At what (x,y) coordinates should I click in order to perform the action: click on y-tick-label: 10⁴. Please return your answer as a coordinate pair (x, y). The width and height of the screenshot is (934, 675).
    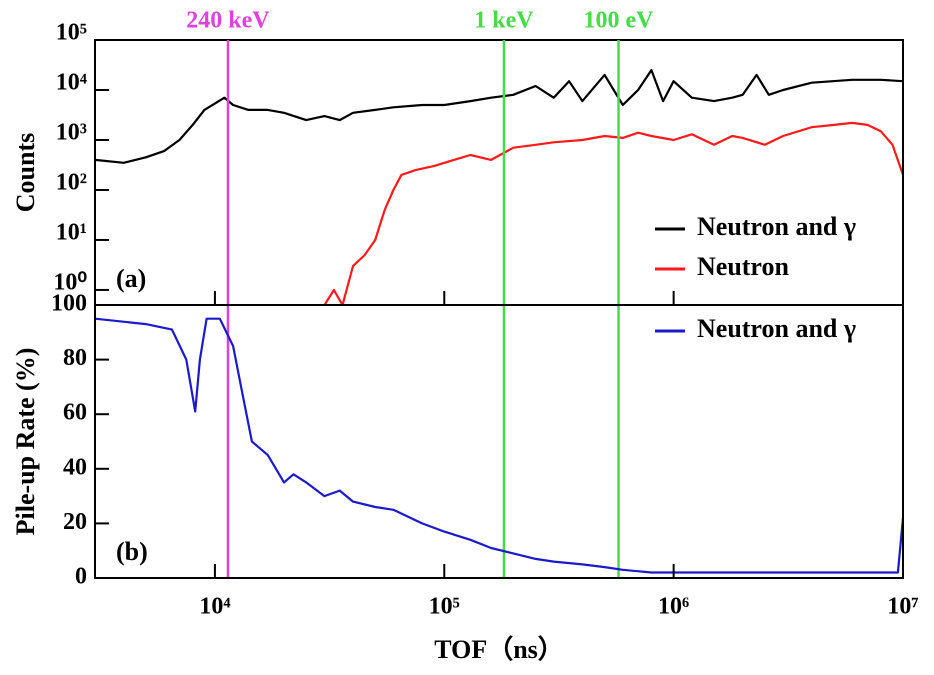
    Looking at the image, I should click on (71, 82).